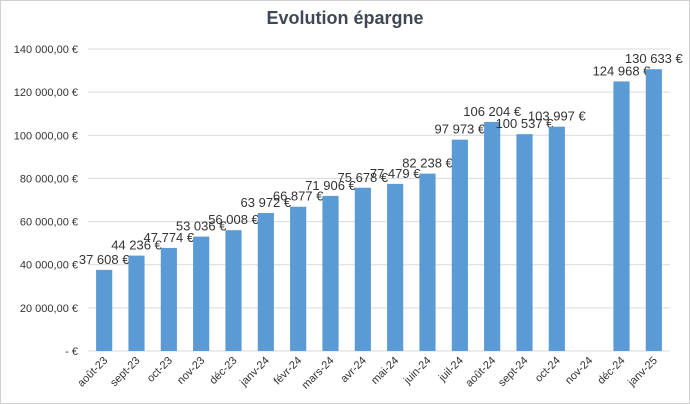 Image resolution: width=690 pixels, height=404 pixels. What do you see at coordinates (49, 309) in the screenshot?
I see `y-tick-label: 20 000,00 €` at bounding box center [49, 309].